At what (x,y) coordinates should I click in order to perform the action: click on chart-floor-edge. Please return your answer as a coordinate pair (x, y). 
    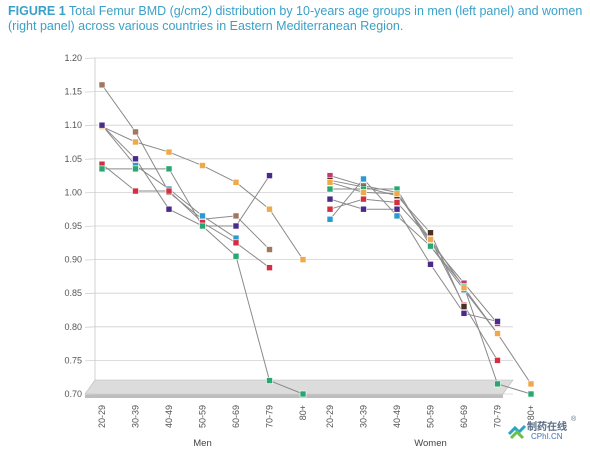
    Looking at the image, I should click on (294, 396).